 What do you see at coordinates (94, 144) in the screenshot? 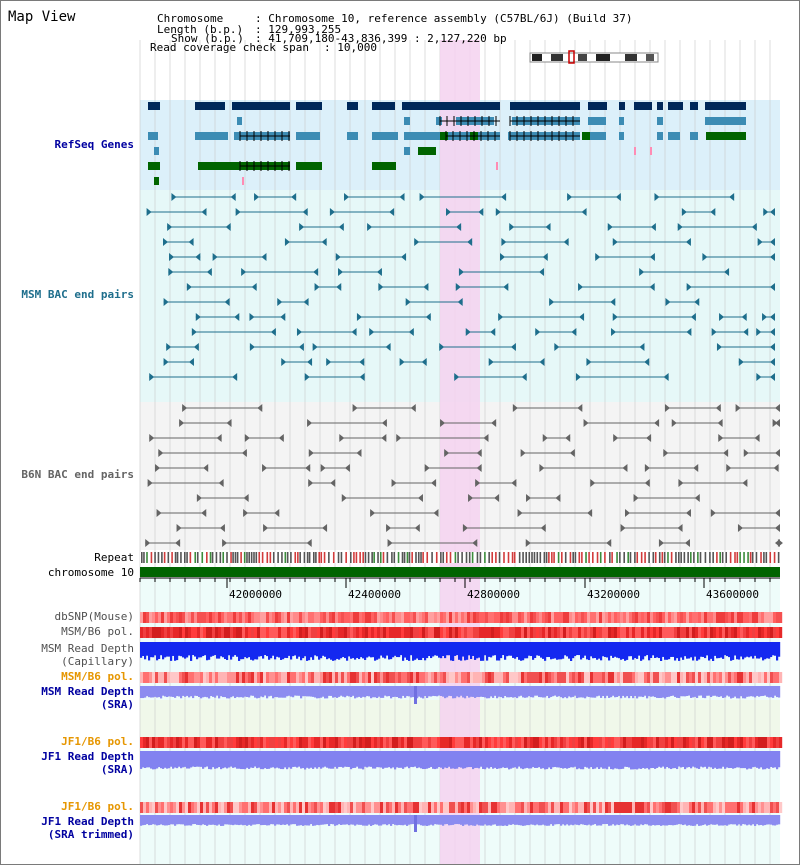
I see `track-label-refseq: RefSeq Genes` at bounding box center [94, 144].